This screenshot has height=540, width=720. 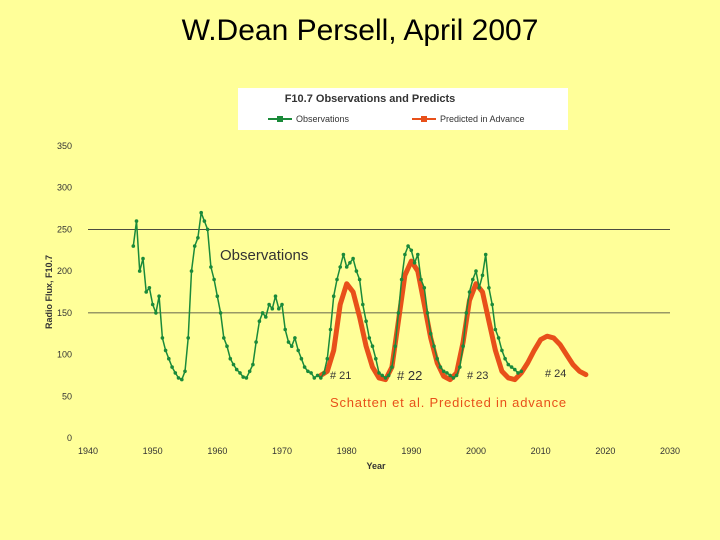 What do you see at coordinates (411, 451) in the screenshot?
I see `x-tick-label: 1990` at bounding box center [411, 451].